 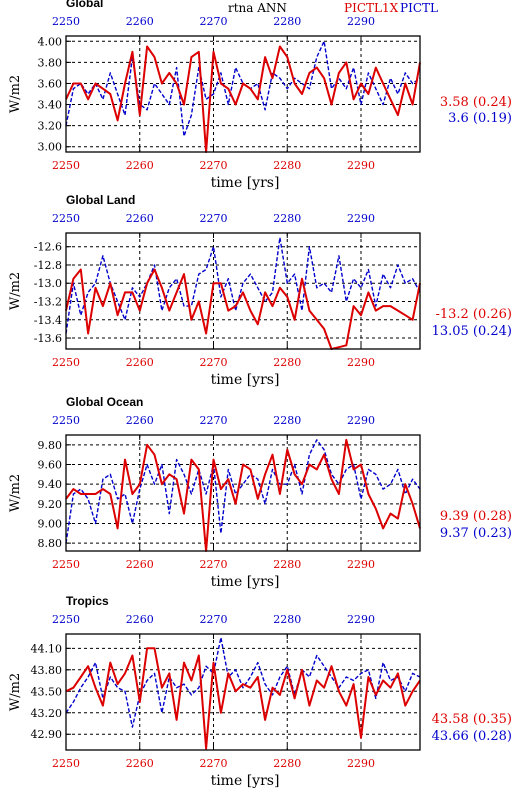 I want to click on y-tick-label: 9.20, so click(x=50, y=504).